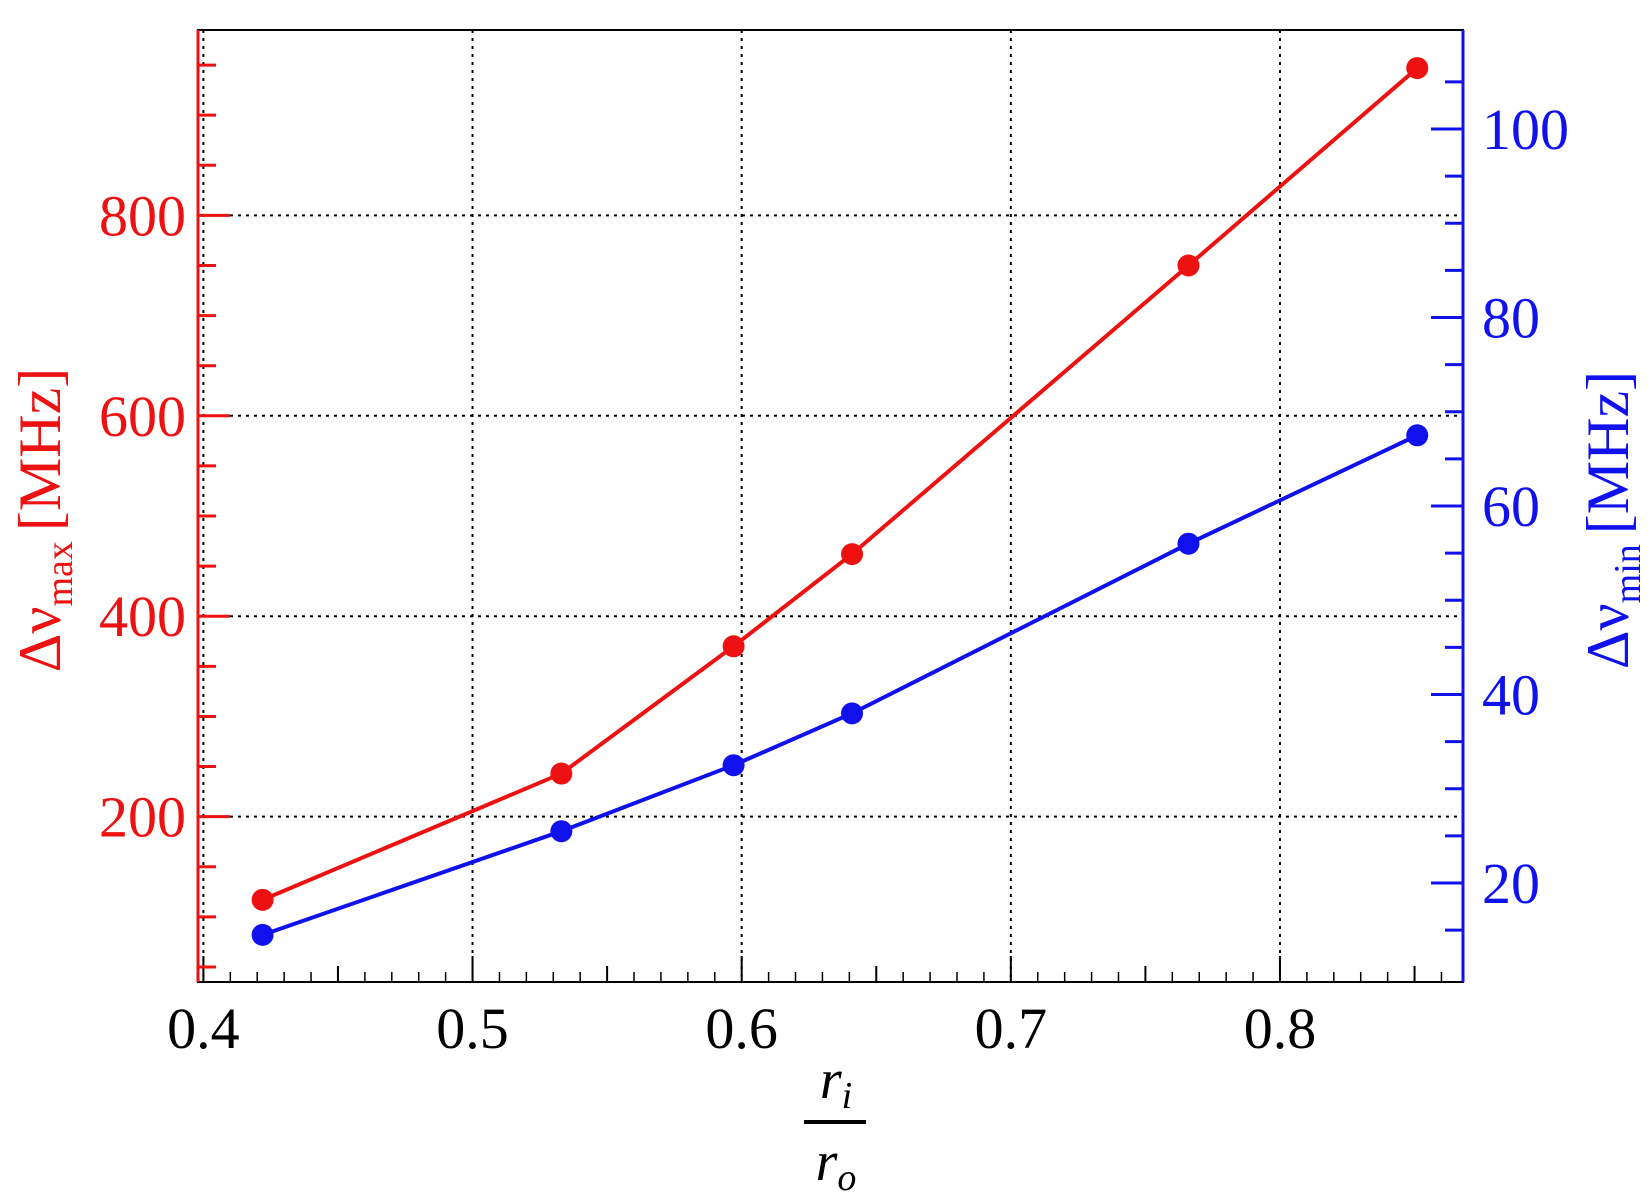 The height and width of the screenshot is (1200, 1650). Describe the element at coordinates (741, 1028) in the screenshot. I see `x-tick-label: 0.6` at that location.